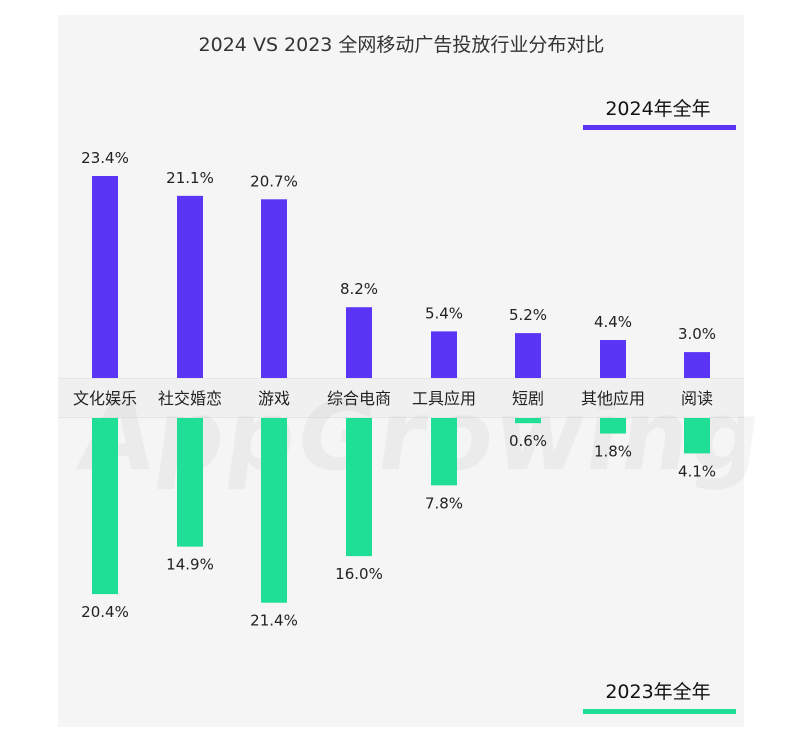  Describe the element at coordinates (190, 398) in the screenshot. I see `category-label: 社交婚恋` at that location.